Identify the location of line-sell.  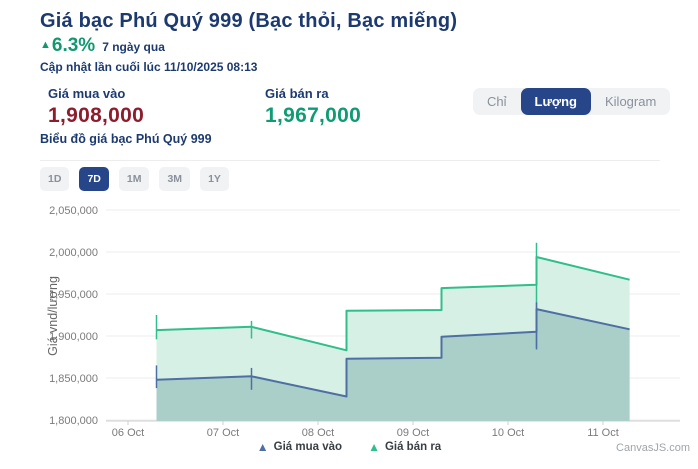
(393, 304).